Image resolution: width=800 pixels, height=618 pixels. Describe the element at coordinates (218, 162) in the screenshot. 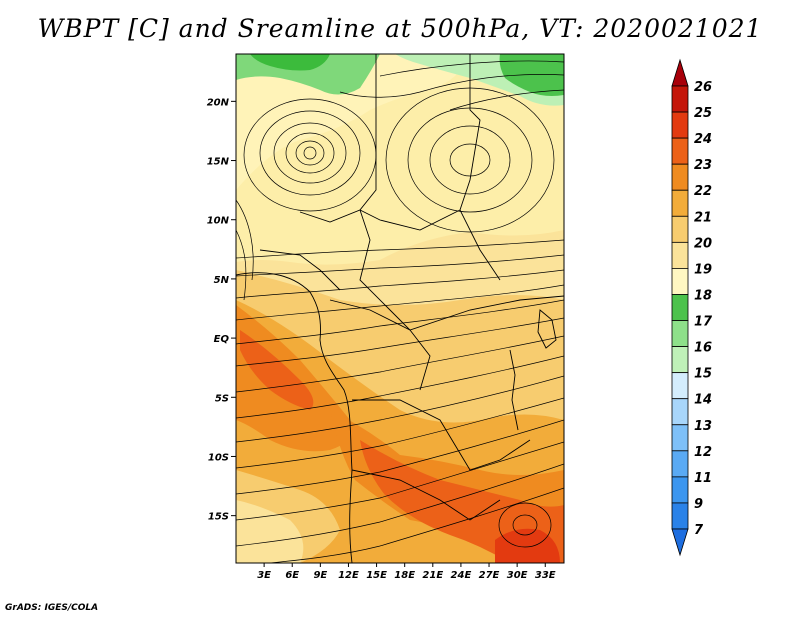

I see `y-tick-label: 15N` at that location.